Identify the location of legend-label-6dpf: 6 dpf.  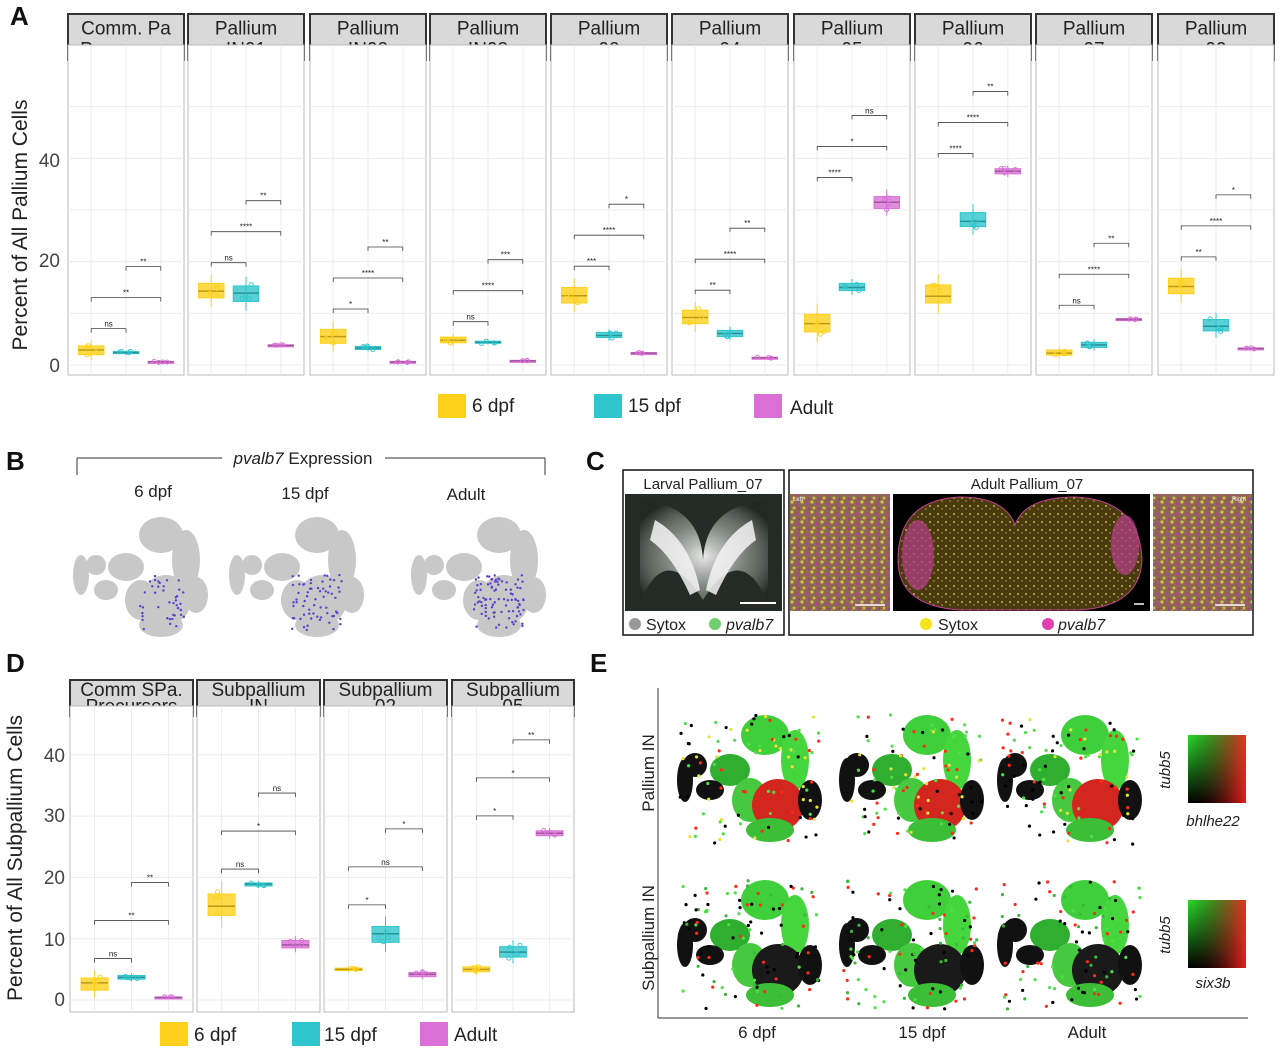
(493, 406).